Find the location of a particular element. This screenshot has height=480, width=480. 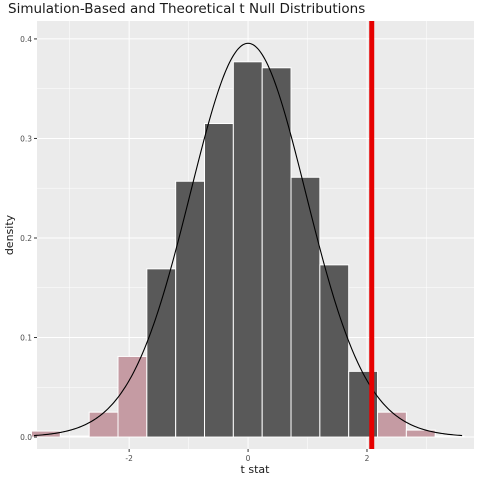

x-tick-label: -2 is located at coordinates (129, 458).